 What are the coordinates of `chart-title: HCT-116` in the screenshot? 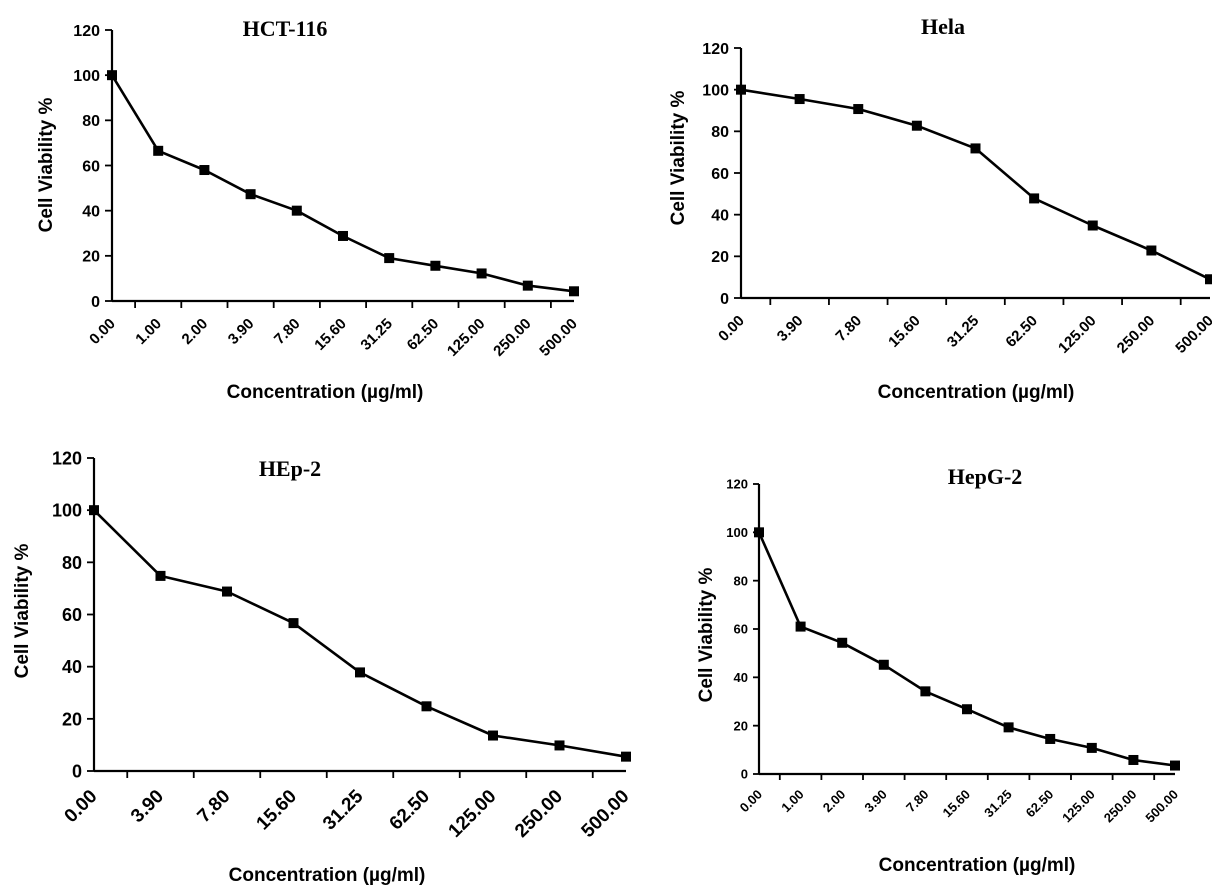 It's located at (285, 28).